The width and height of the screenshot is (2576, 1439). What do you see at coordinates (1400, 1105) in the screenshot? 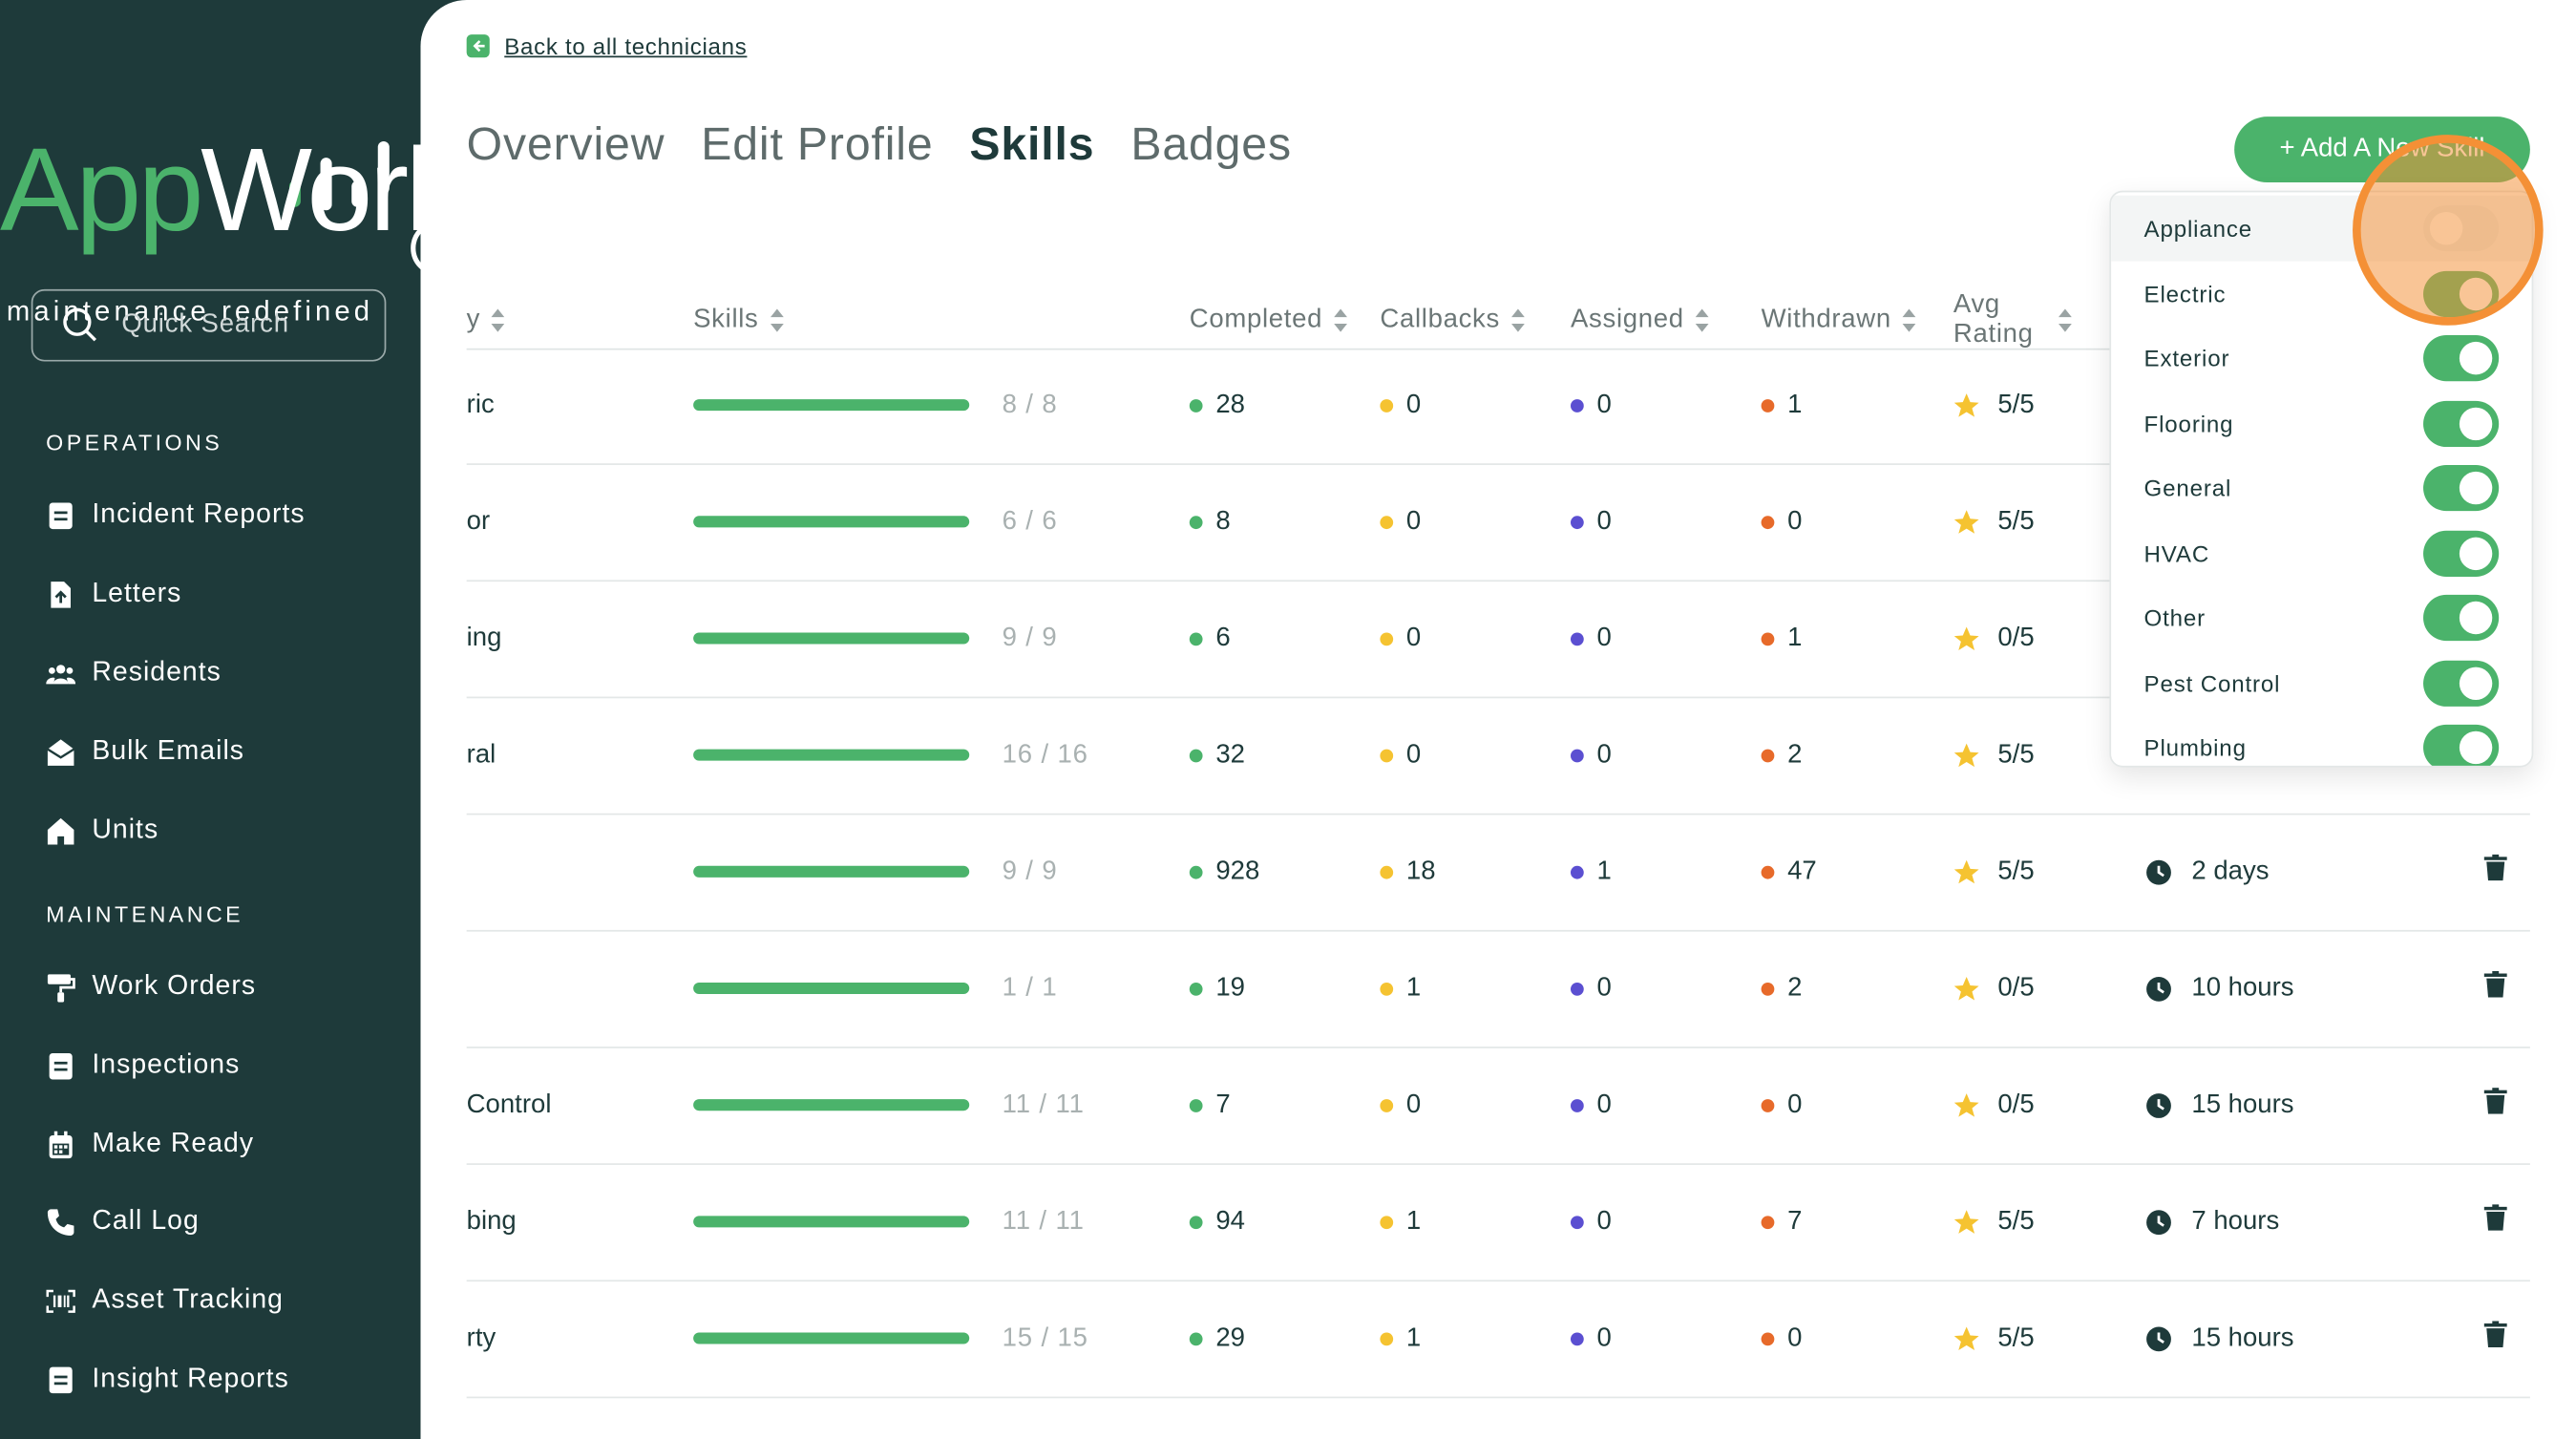
I see `row-callbacks: 0` at bounding box center [1400, 1105].